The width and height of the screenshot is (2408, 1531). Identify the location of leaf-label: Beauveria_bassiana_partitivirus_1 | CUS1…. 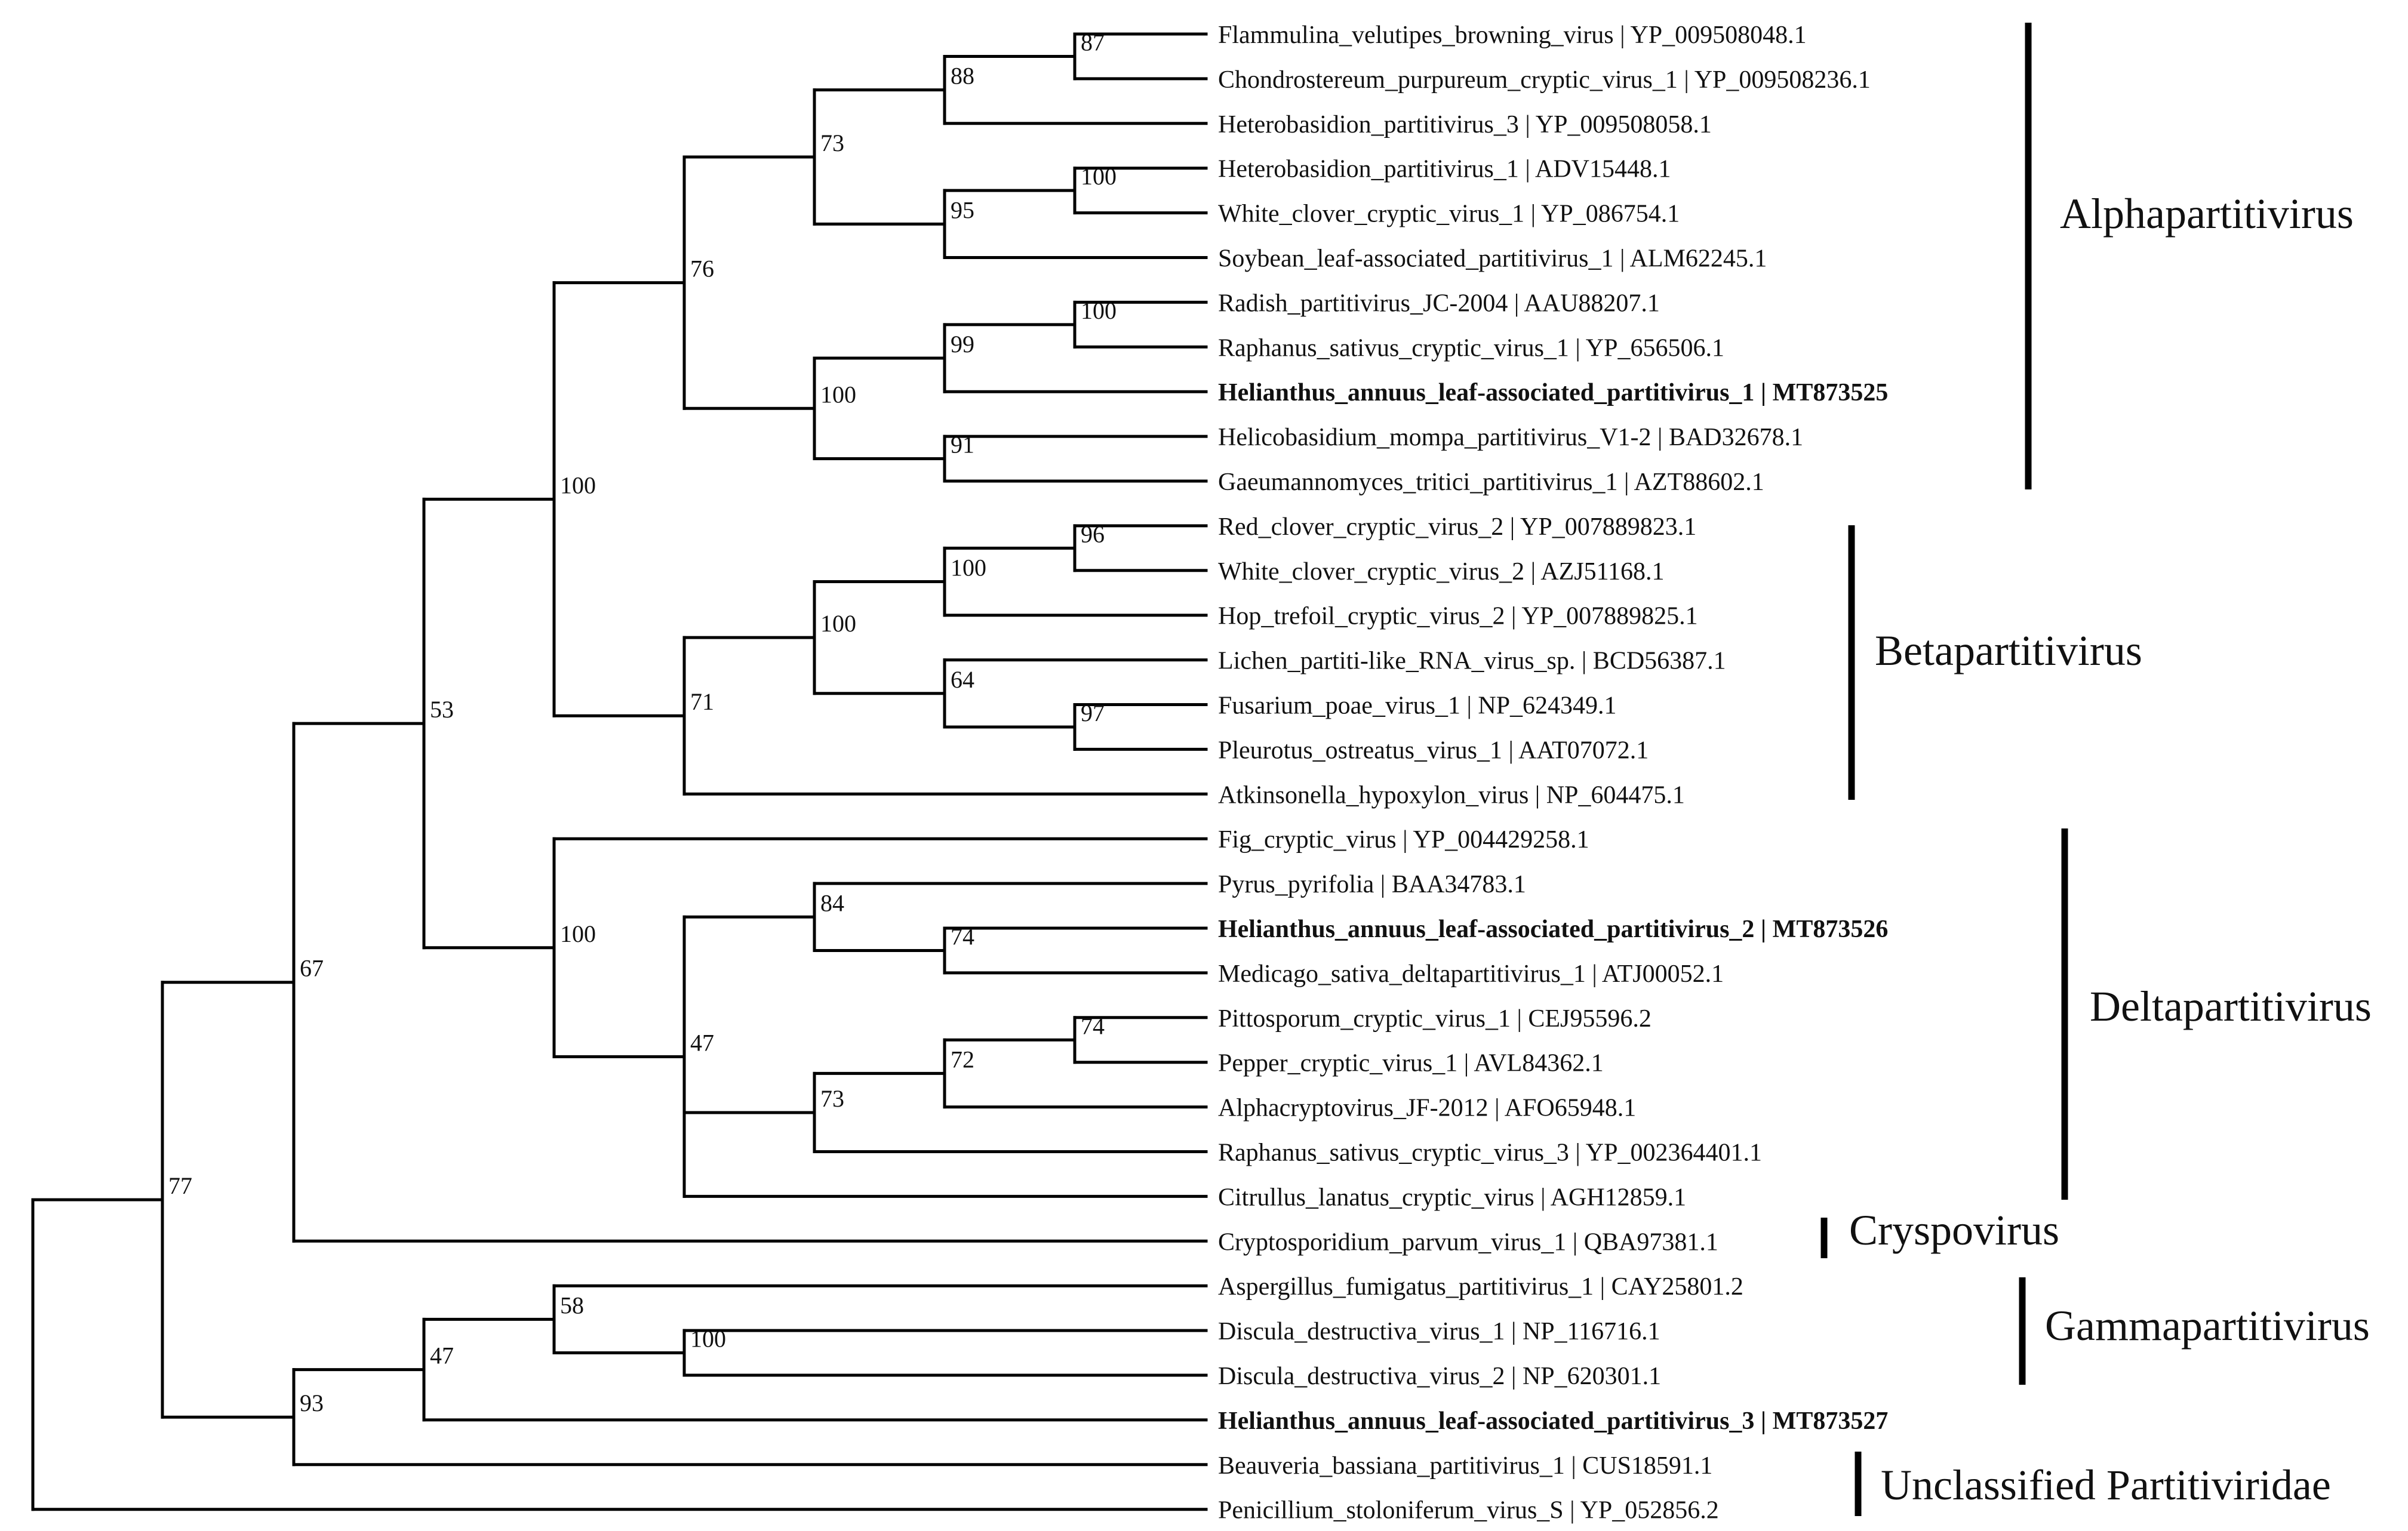
(1465, 1466).